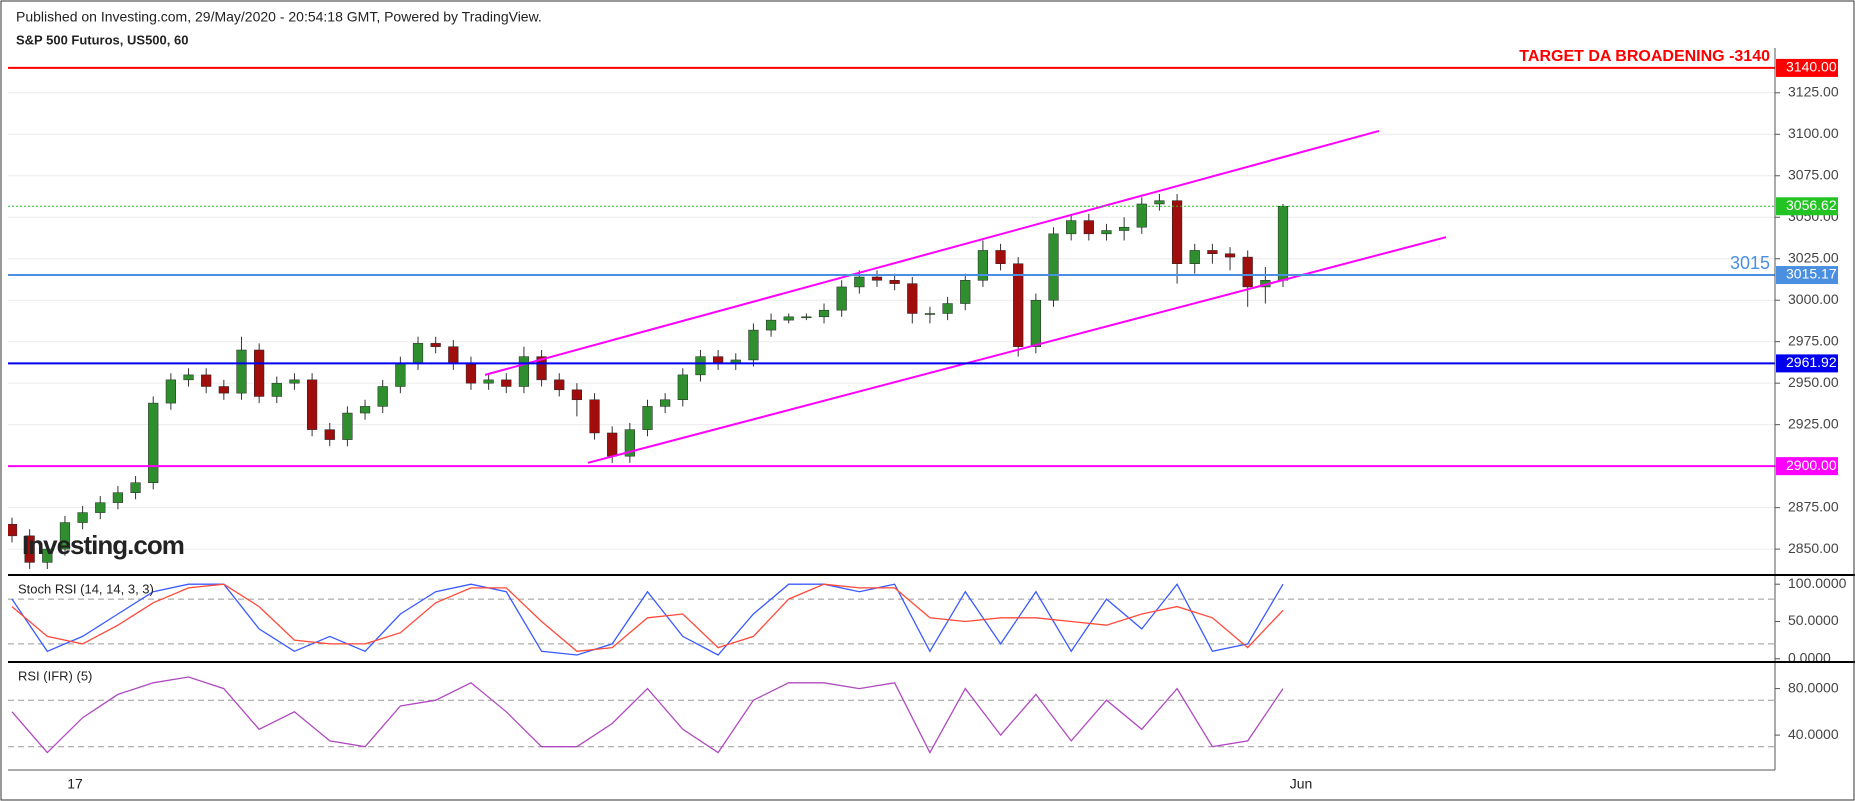 This screenshot has width=1855, height=801. I want to click on y-tick-label: 2975.00, so click(1813, 340).